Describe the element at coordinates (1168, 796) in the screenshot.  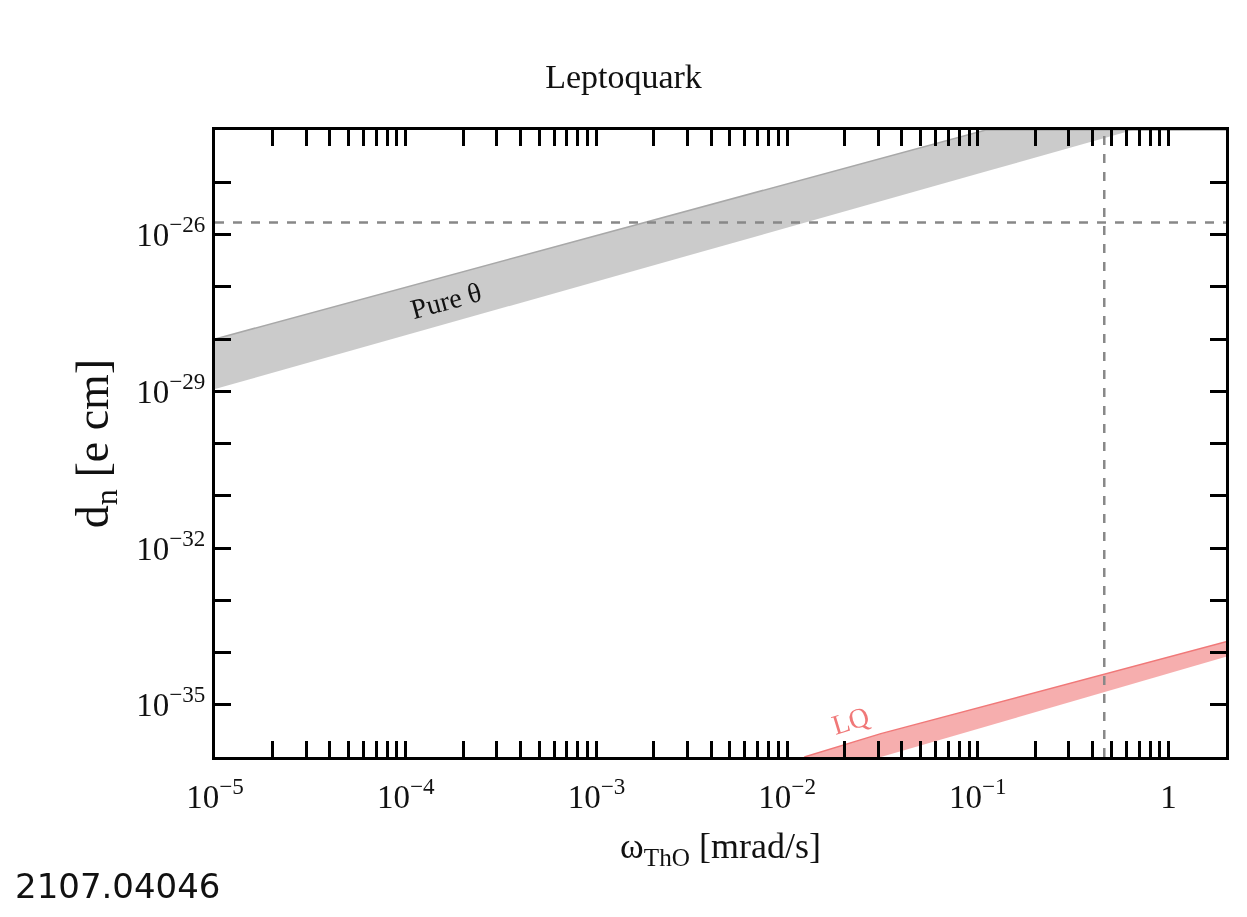
I see `x-tick-label: 1` at that location.